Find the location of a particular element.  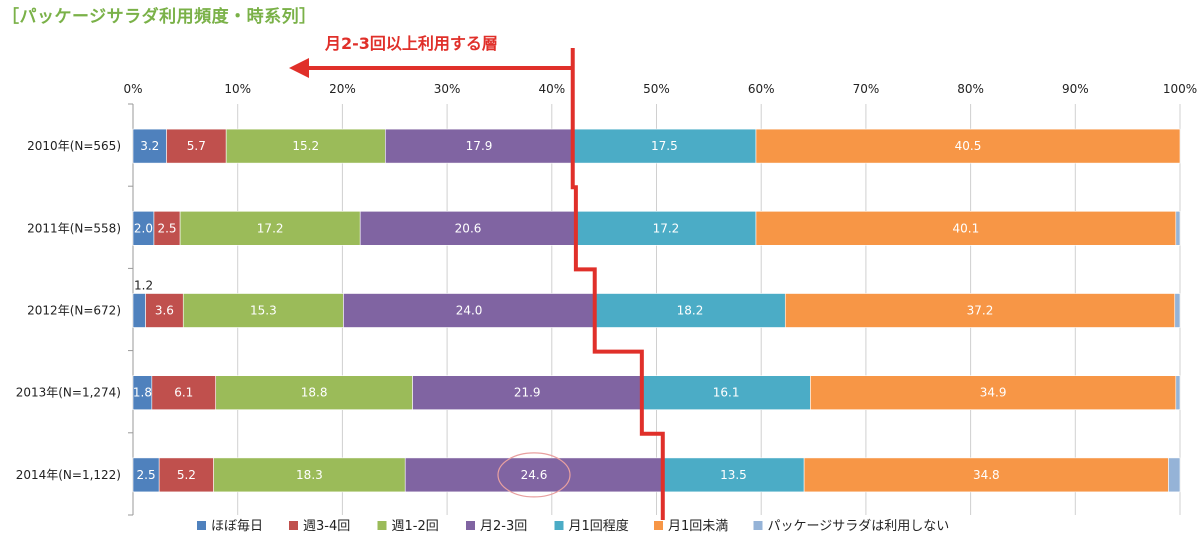

data-label: 20.6 is located at coordinates (468, 228).